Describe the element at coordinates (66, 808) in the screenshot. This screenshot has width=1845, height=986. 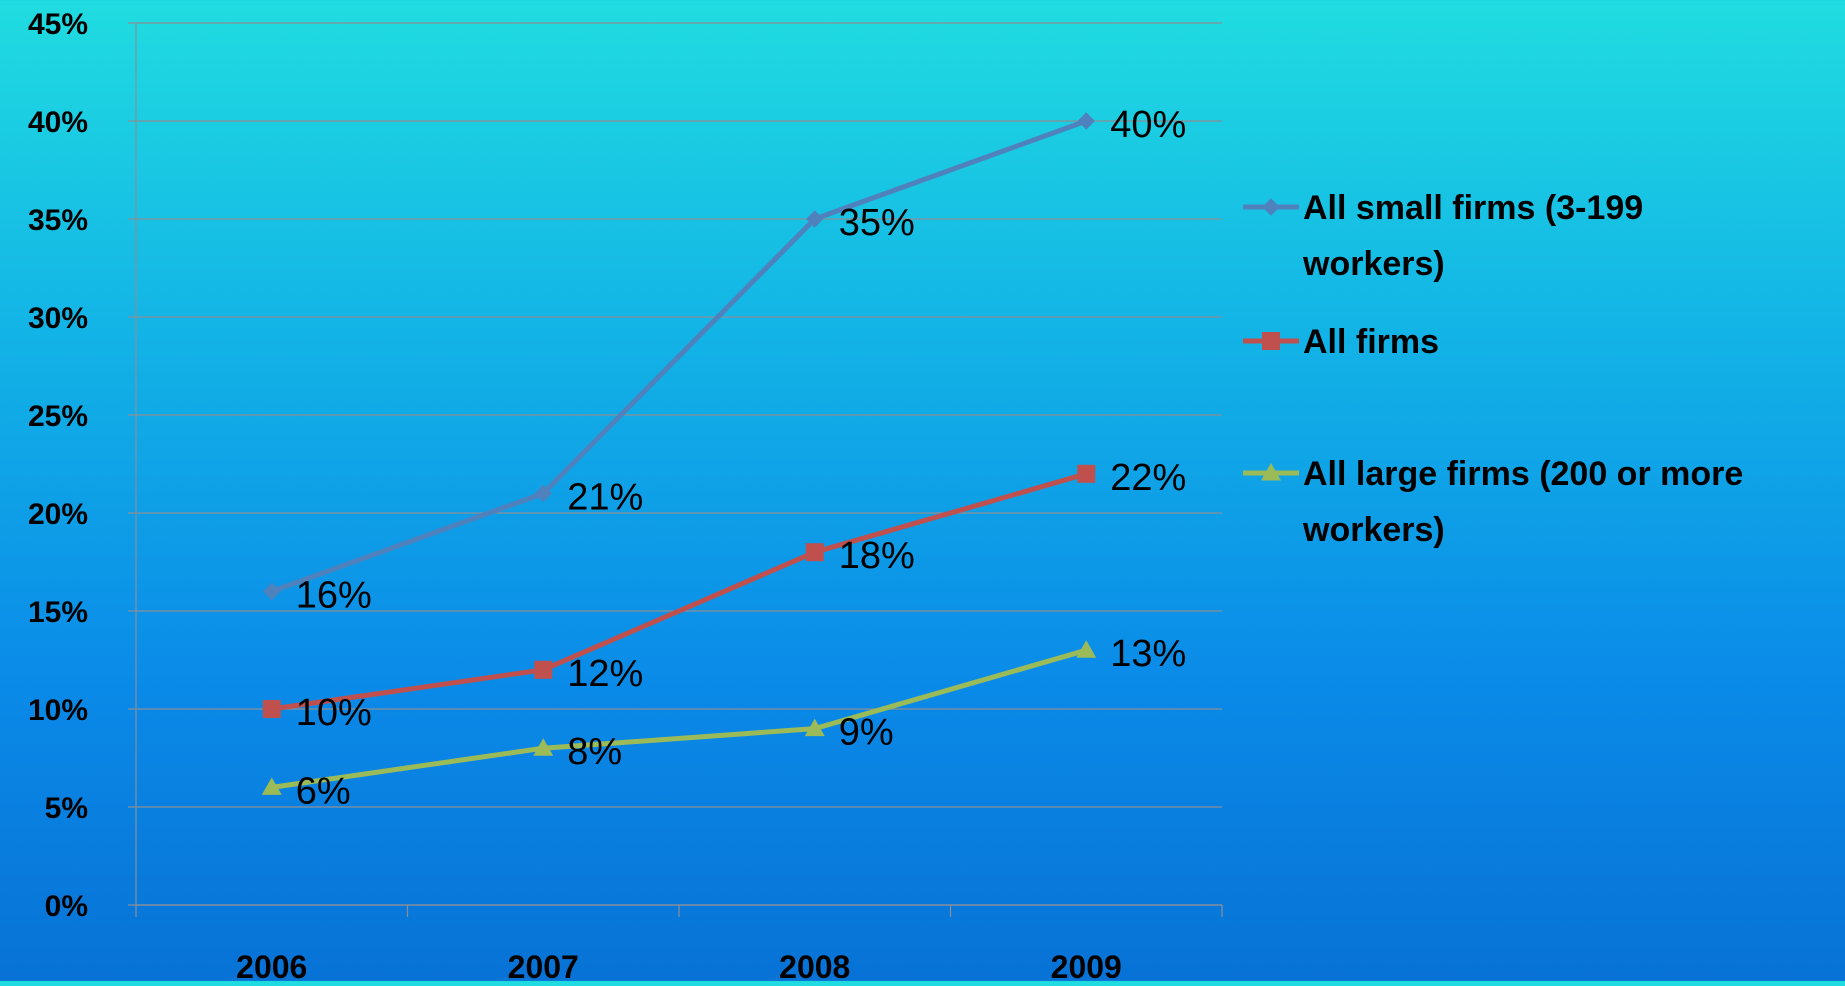
I see `y-tick-label: 5%` at that location.